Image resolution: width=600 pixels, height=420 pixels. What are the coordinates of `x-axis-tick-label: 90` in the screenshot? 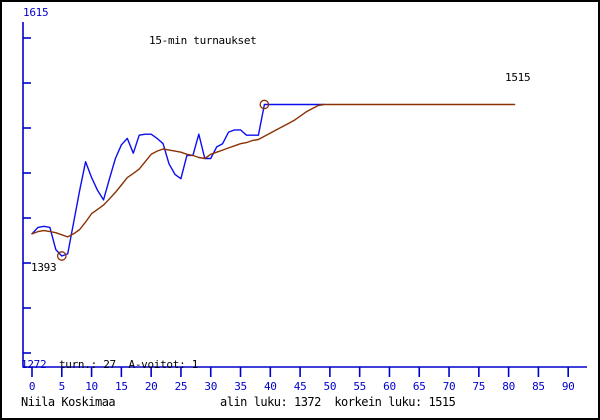 It's located at (568, 386).